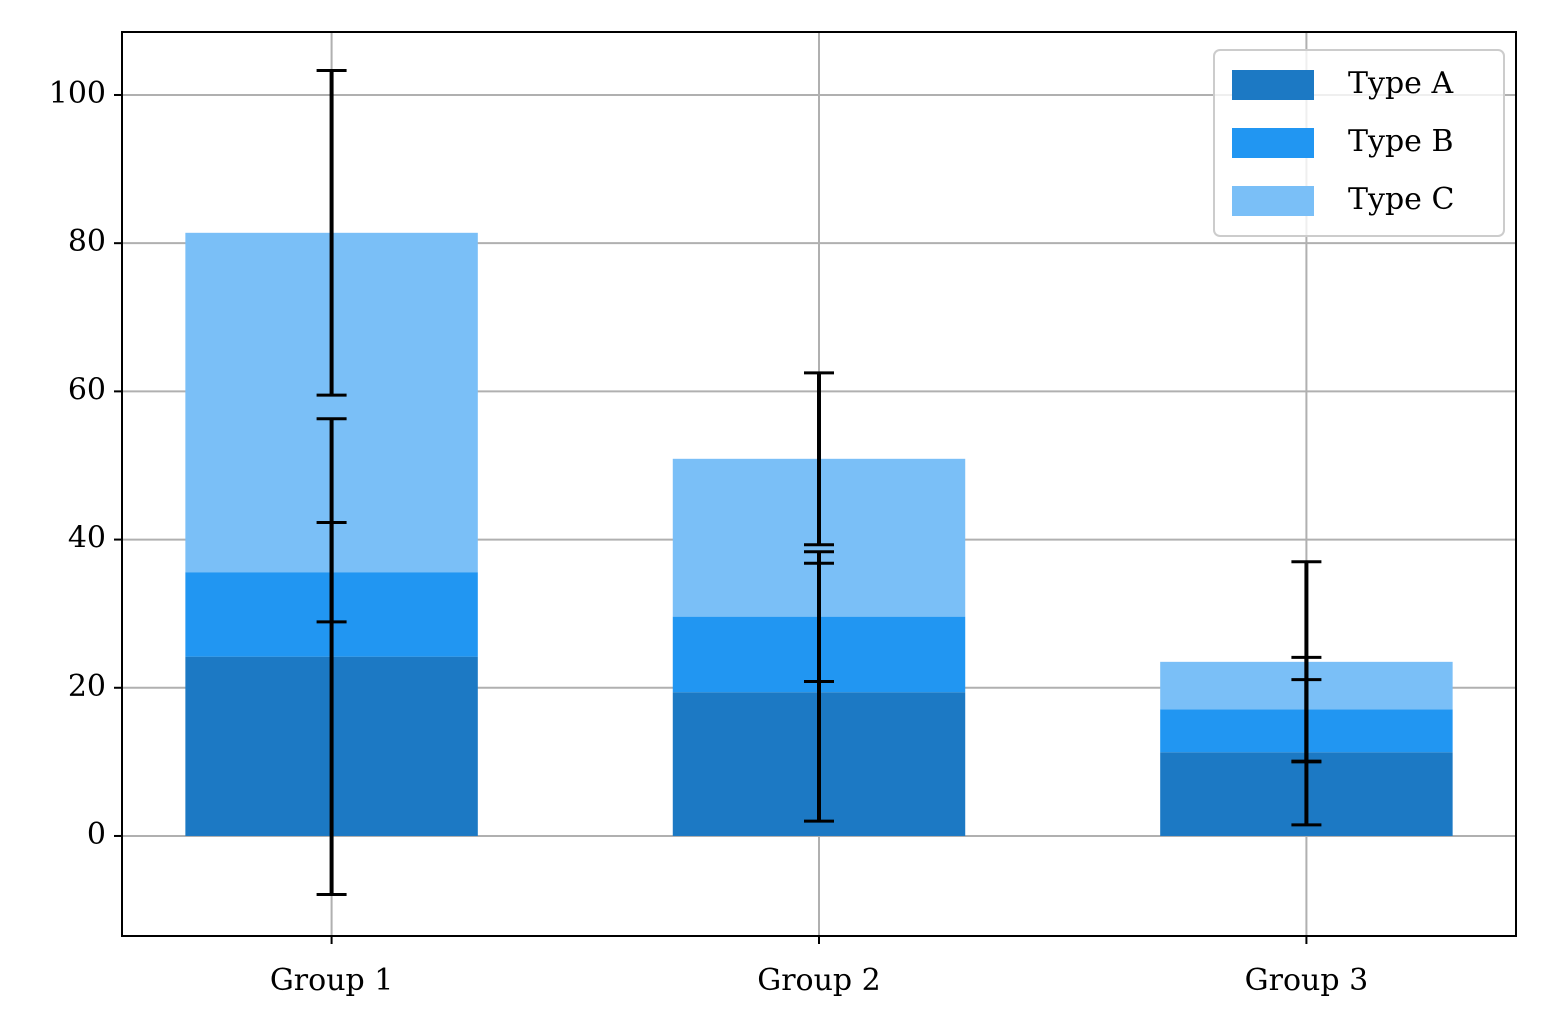  Describe the element at coordinates (96, 834) in the screenshot. I see `y-tick-label: 0` at that location.